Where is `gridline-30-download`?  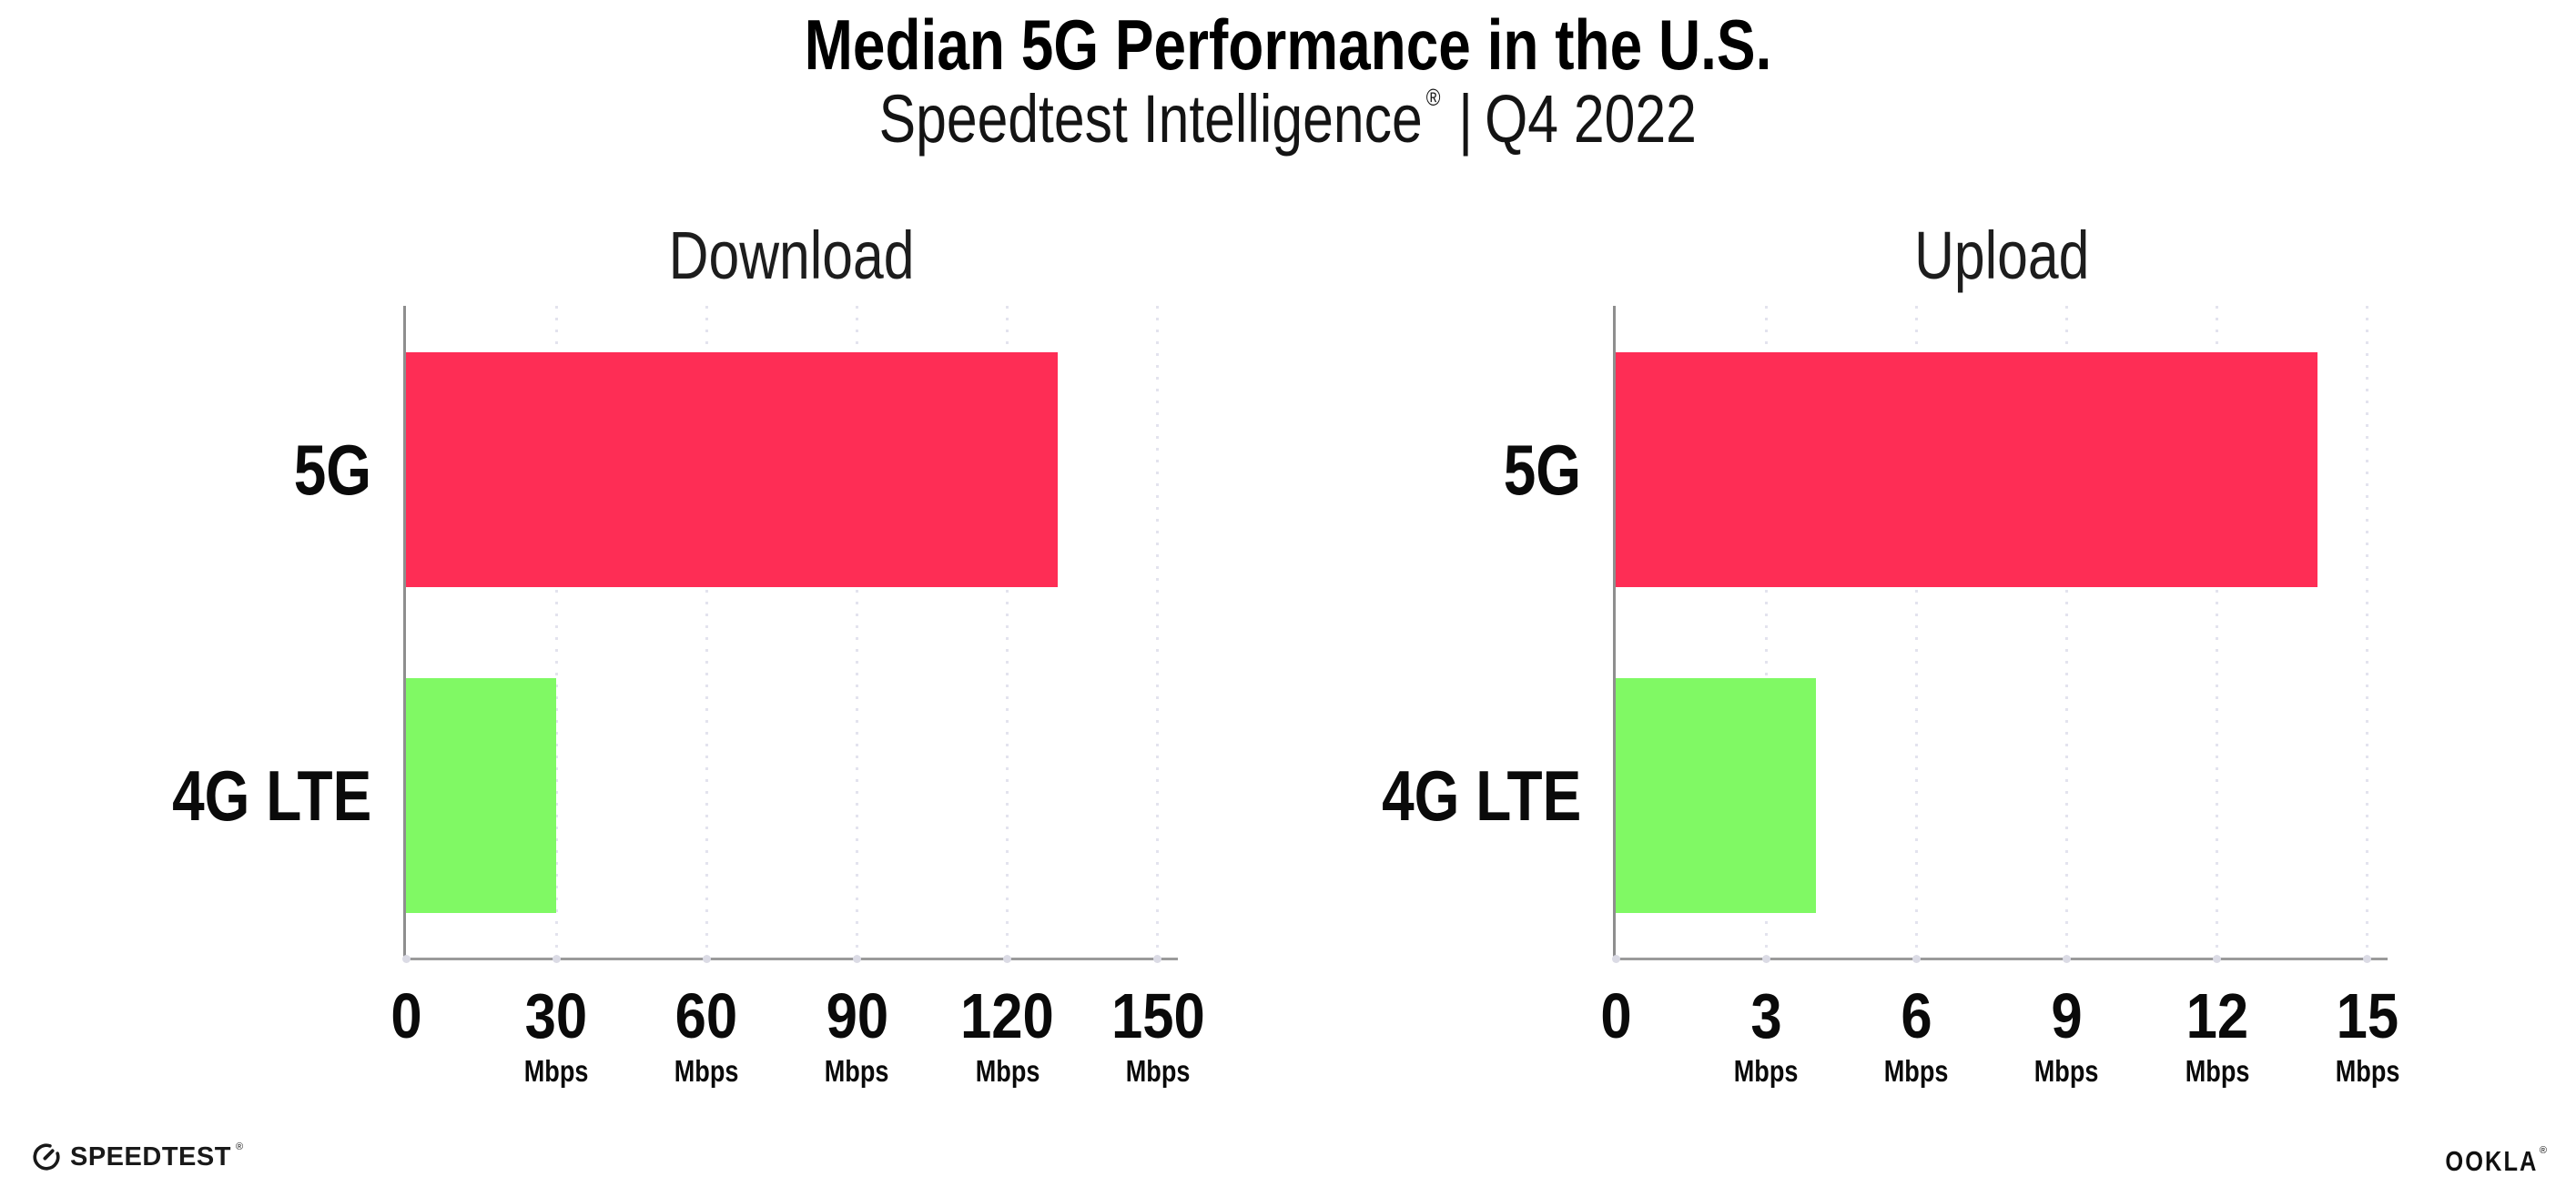
gridline-30-download is located at coordinates (556, 632).